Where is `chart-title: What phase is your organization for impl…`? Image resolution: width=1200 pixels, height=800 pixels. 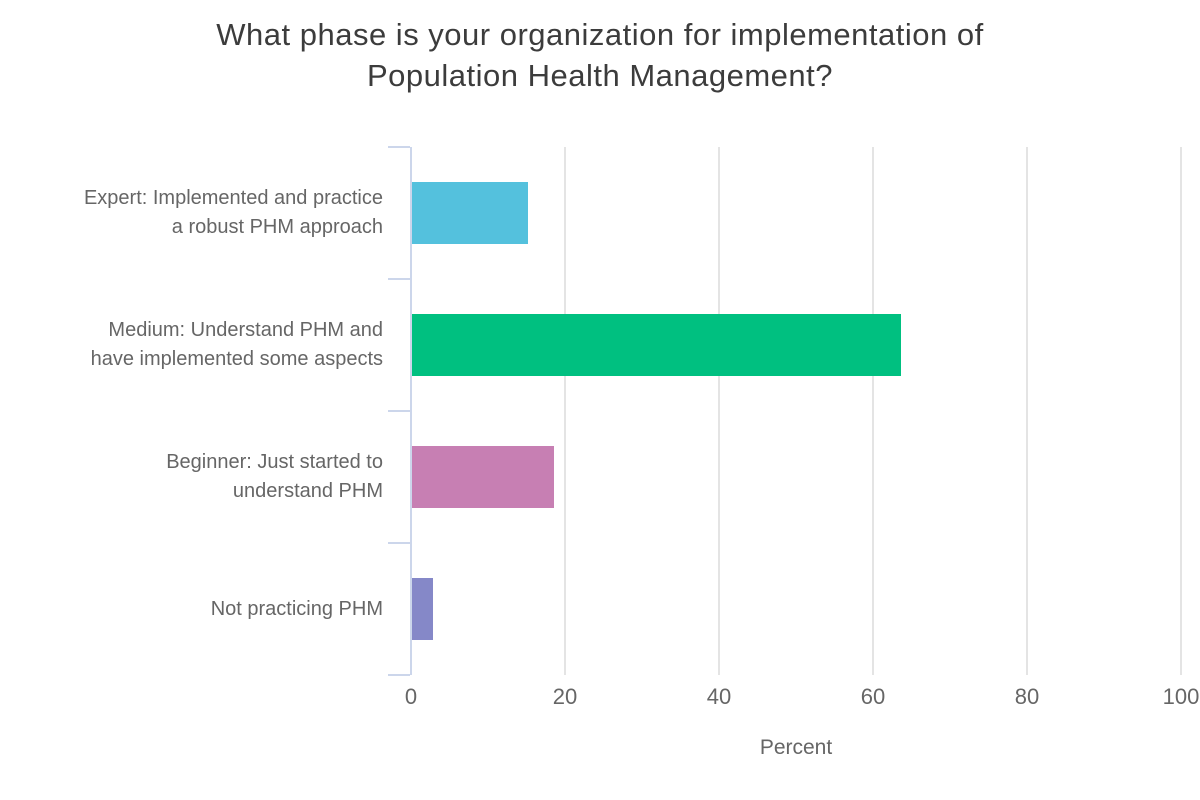
chart-title: What phase is your organization for impl… is located at coordinates (600, 55).